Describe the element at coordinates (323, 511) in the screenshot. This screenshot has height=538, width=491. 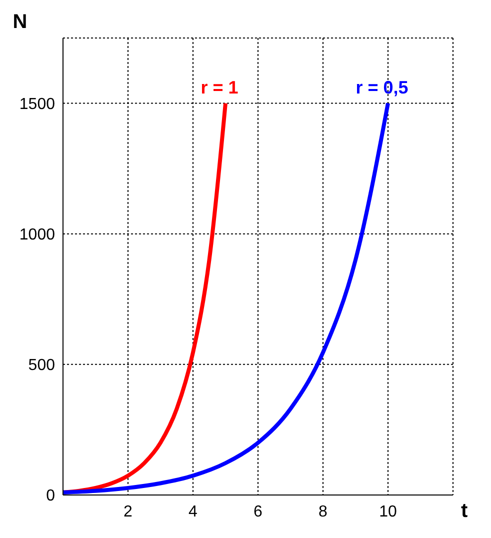
I see `x-tick-label: 8` at that location.